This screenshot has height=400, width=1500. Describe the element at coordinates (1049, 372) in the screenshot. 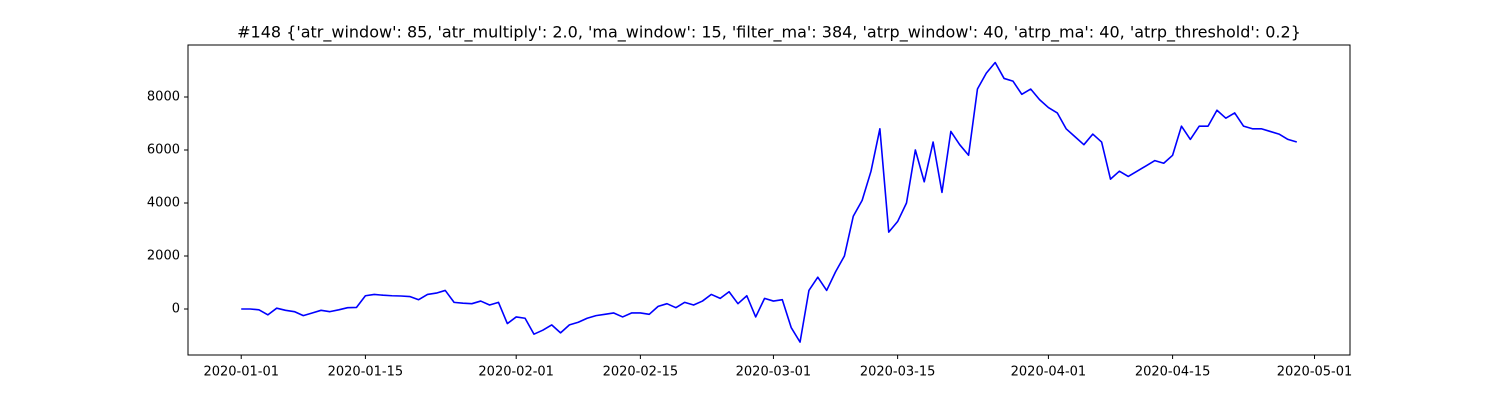

I see `x-tick-label: 2020-04-01` at that location.